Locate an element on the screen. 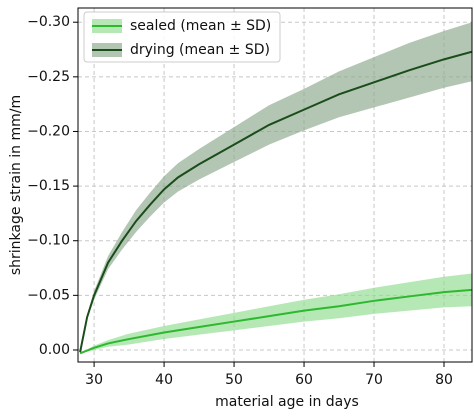 The image size is (474, 420). x-tick-label: 40 is located at coordinates (164, 380).